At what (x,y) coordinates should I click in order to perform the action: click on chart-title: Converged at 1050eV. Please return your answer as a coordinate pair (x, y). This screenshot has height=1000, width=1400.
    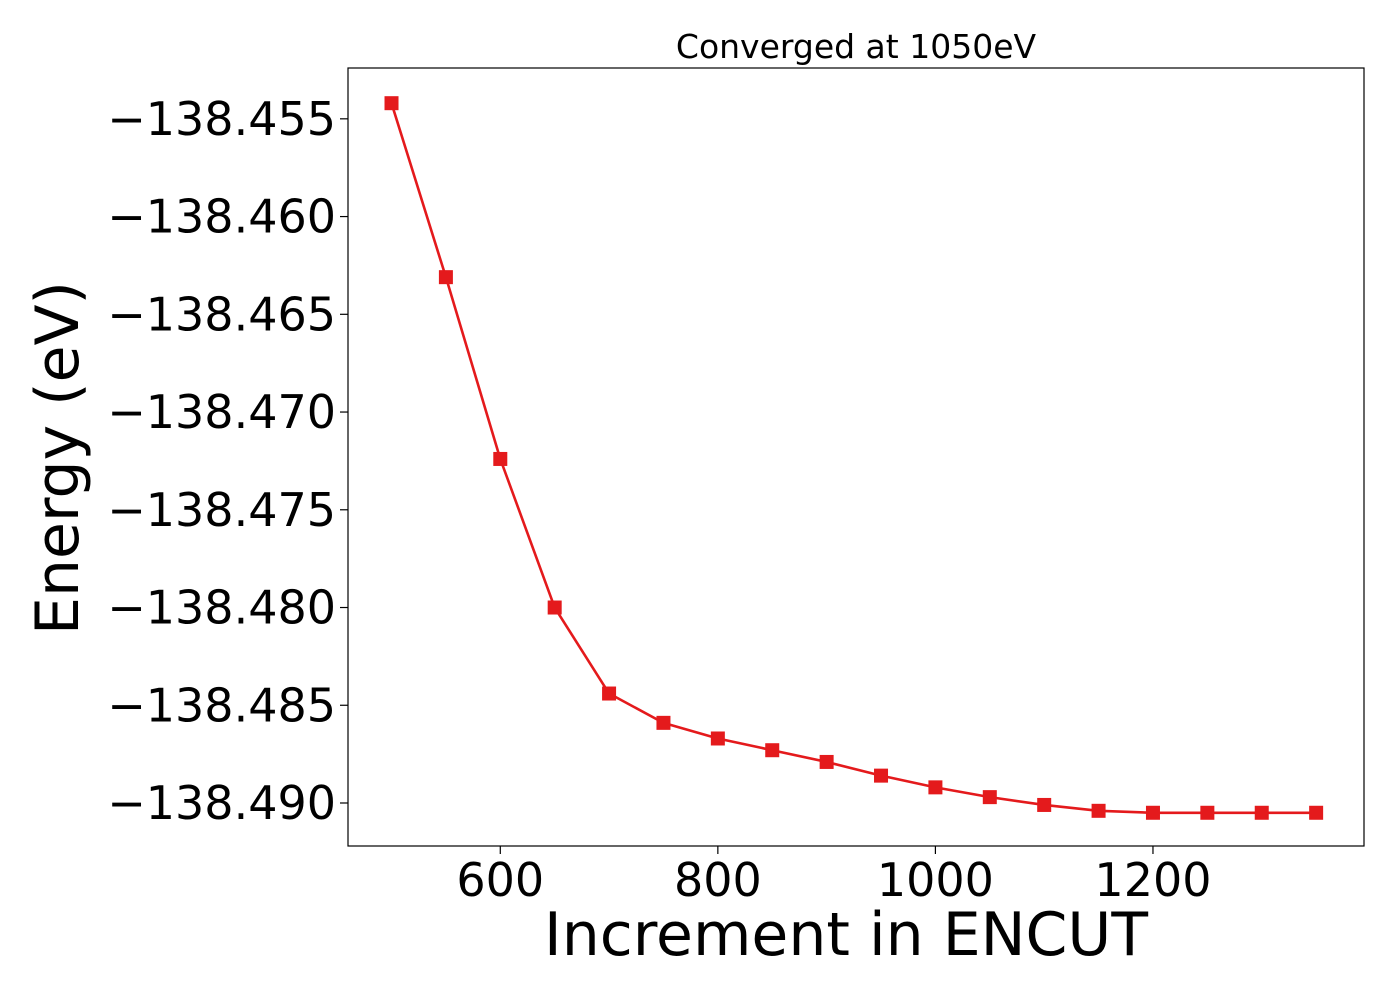
    Looking at the image, I should click on (856, 46).